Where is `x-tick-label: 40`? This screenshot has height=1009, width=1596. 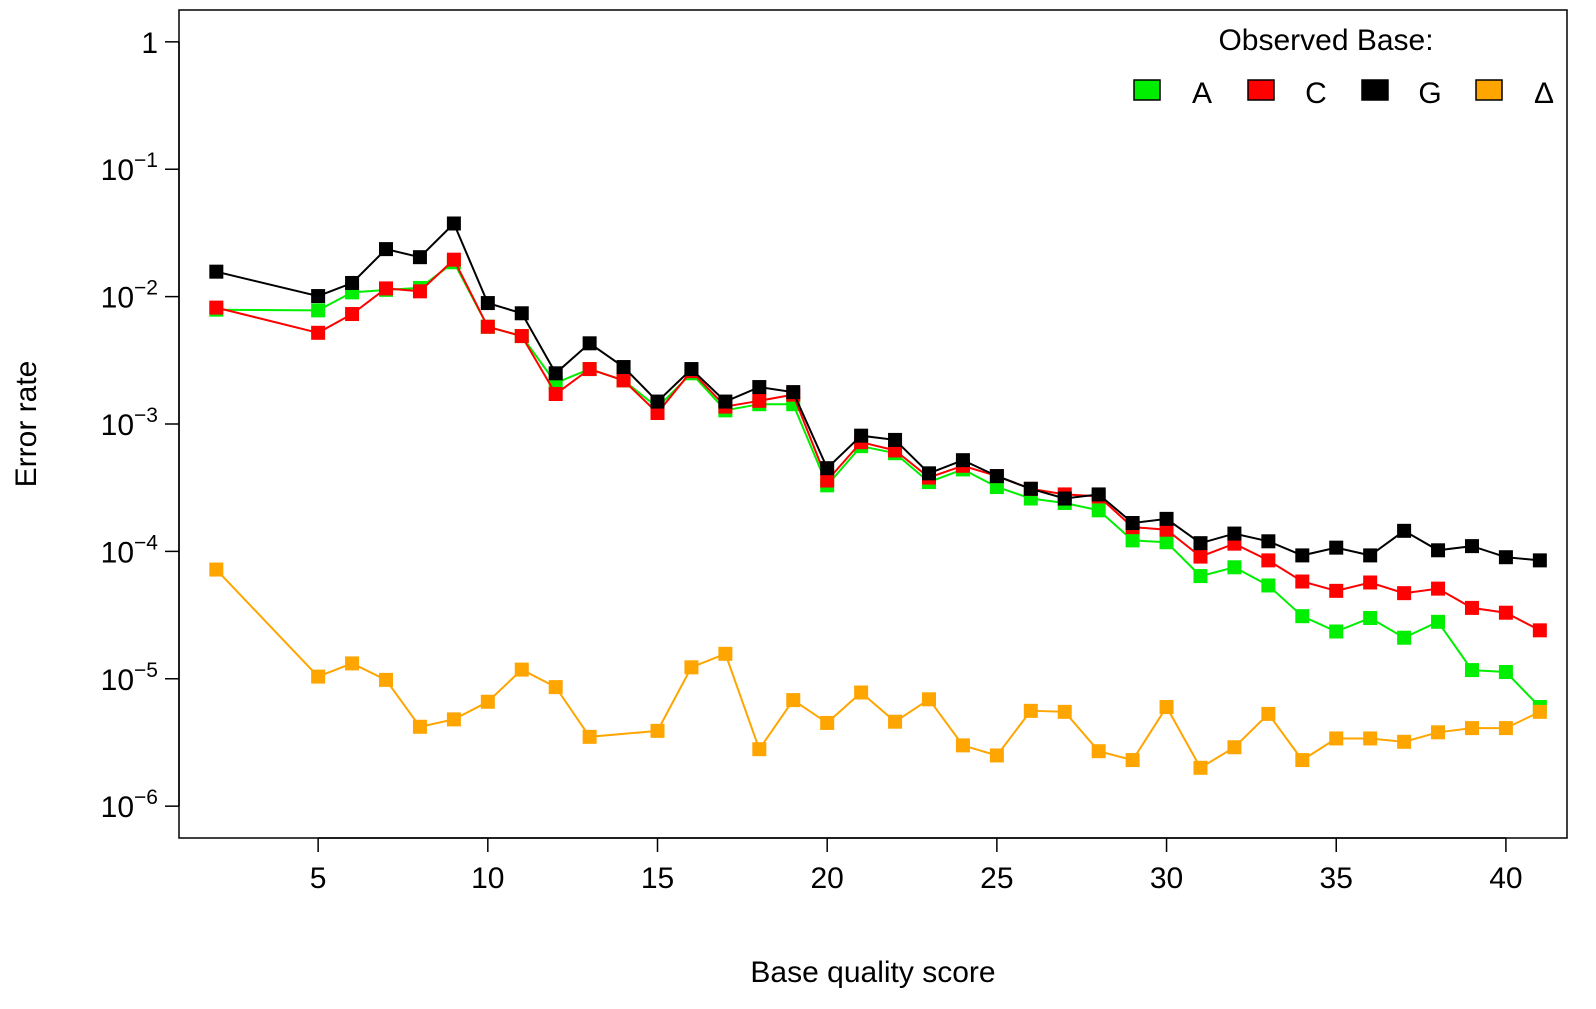
x-tick-label: 40 is located at coordinates (1505, 878).